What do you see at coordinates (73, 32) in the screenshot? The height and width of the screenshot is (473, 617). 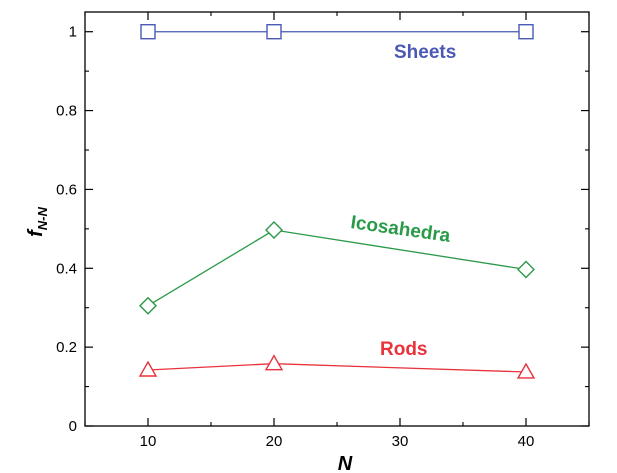 I see `y-tick-label: 1` at bounding box center [73, 32].